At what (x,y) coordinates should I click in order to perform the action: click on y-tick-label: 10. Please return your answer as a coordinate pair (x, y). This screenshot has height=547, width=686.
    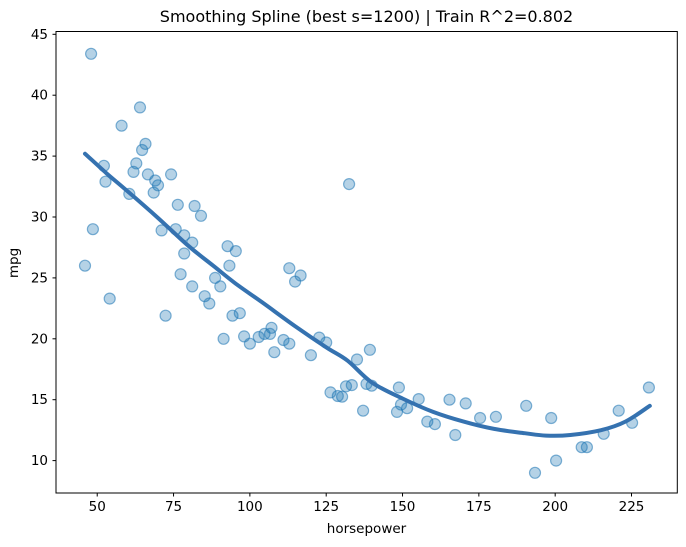
    Looking at the image, I should click on (39, 461).